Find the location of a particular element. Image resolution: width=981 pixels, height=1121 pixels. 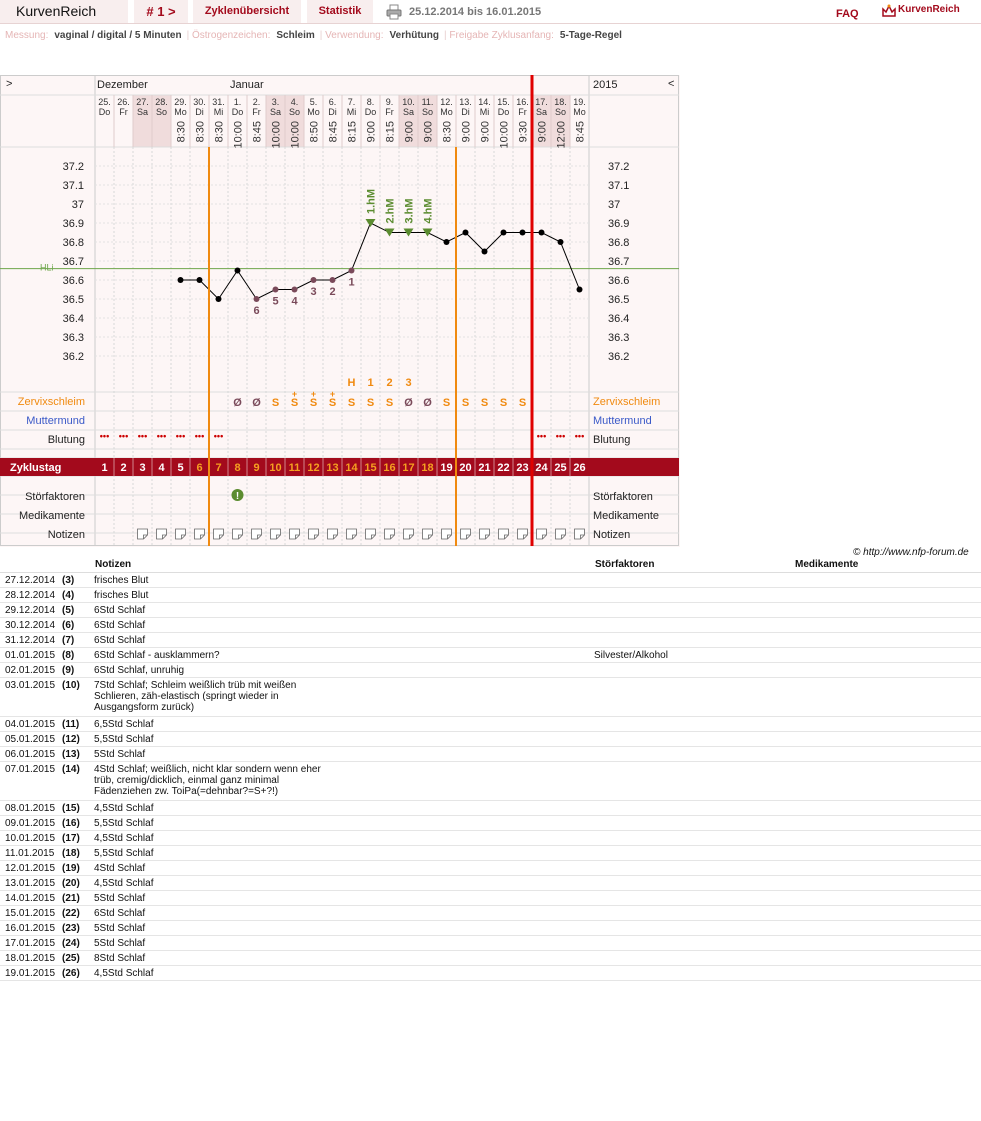

day-date: 11. is located at coordinates (428, 102).